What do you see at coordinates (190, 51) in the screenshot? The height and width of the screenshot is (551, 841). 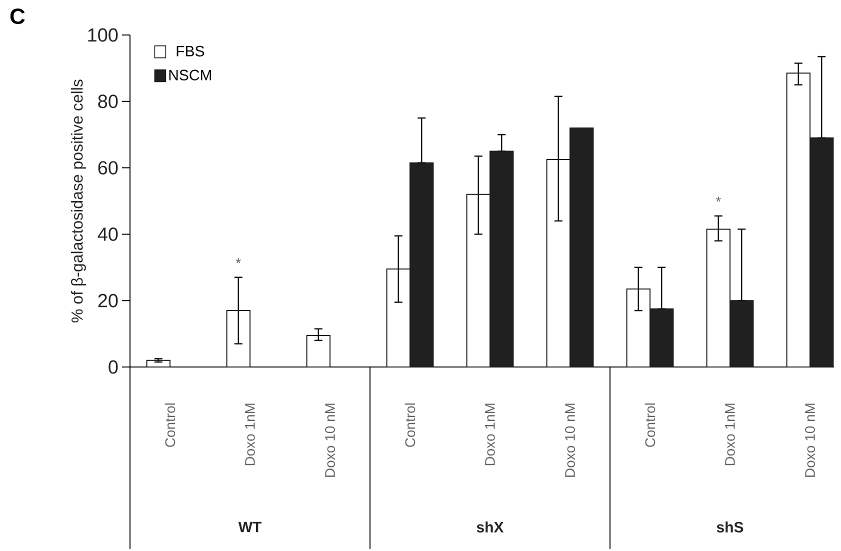 I see `legend-label: FBS` at bounding box center [190, 51].